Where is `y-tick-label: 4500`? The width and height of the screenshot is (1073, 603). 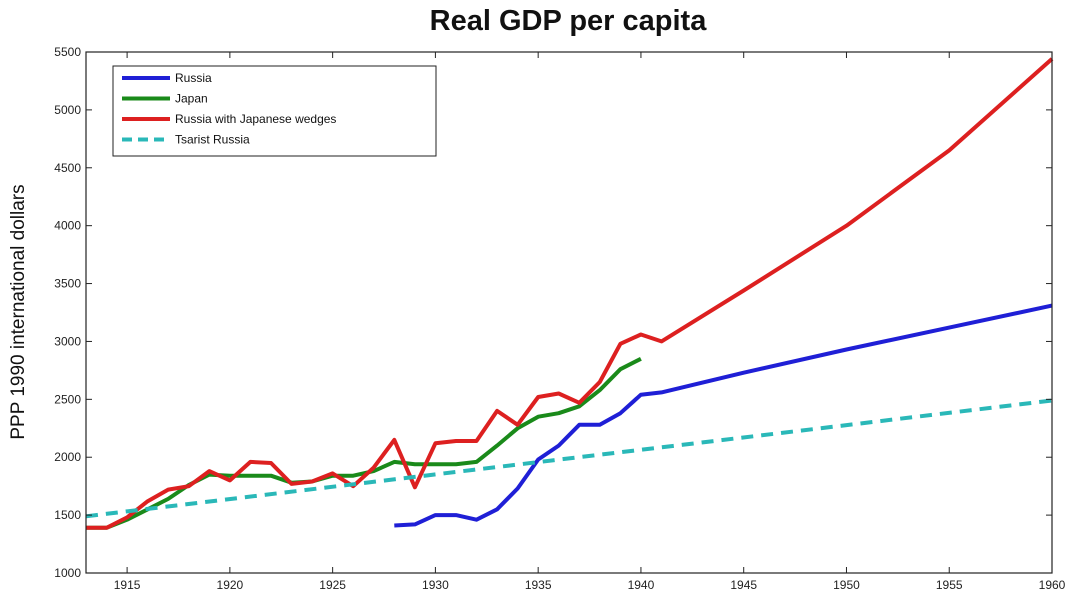
y-tick-label: 4500 is located at coordinates (67, 168).